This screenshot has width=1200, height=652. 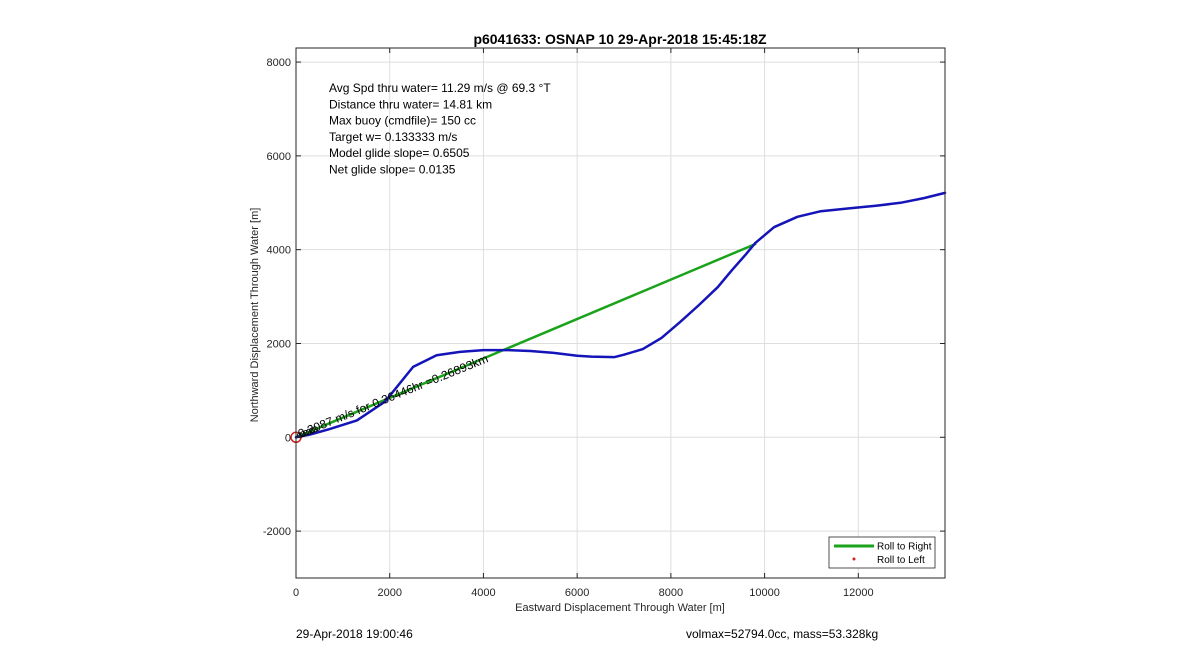 What do you see at coordinates (782, 634) in the screenshot?
I see `footer-volmax-mass: volmax=52794.0cc, mass=53.328kg` at bounding box center [782, 634].